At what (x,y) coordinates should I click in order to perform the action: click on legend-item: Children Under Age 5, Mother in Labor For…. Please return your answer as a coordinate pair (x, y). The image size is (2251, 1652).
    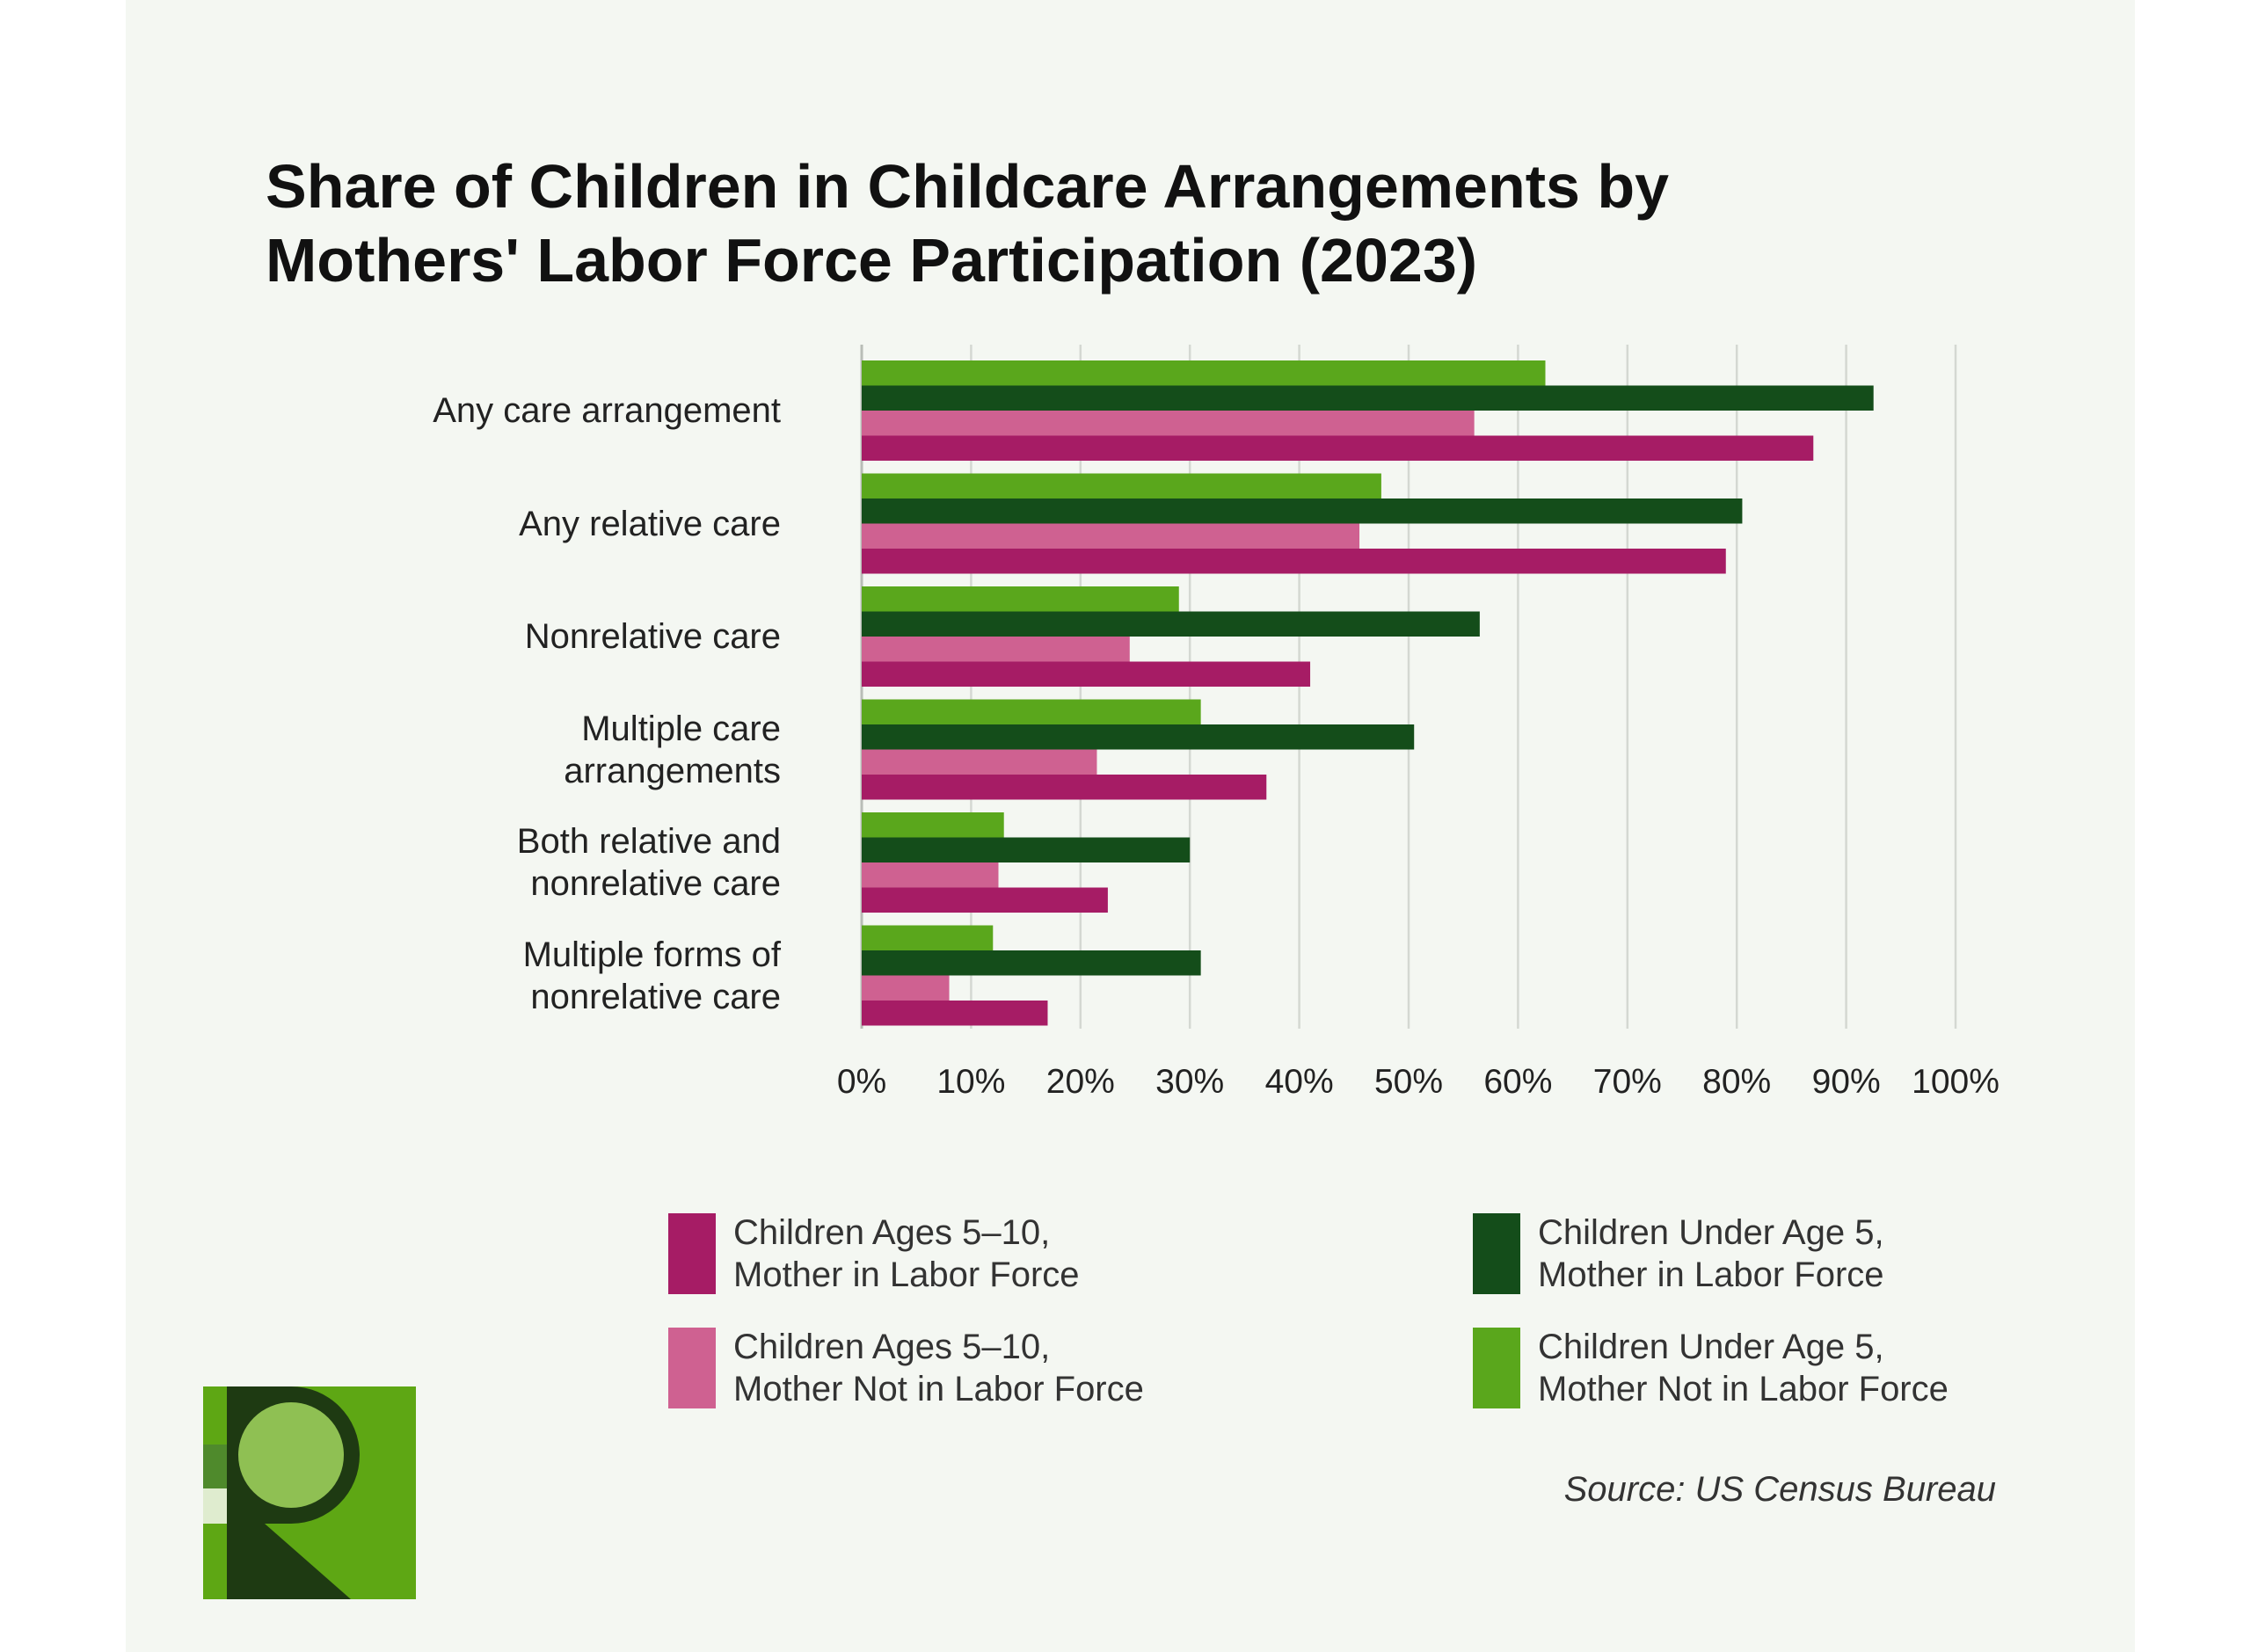
    Looking at the image, I should click on (1678, 1255).